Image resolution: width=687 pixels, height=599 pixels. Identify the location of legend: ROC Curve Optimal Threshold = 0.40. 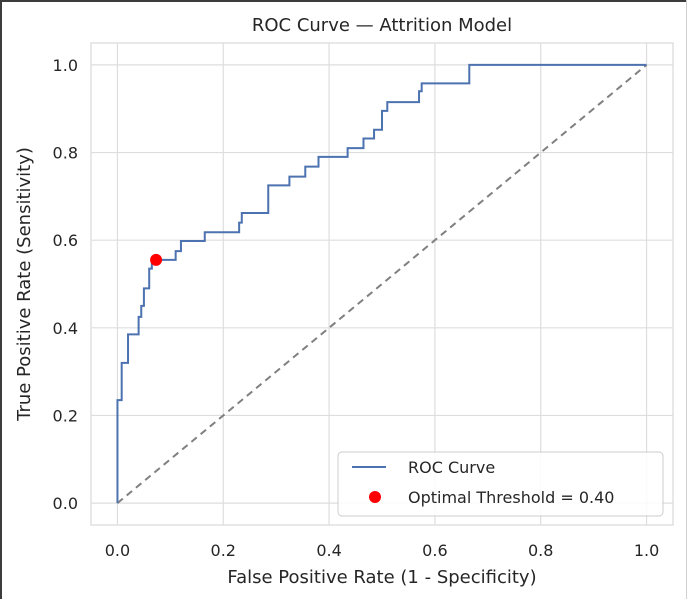
(500, 484).